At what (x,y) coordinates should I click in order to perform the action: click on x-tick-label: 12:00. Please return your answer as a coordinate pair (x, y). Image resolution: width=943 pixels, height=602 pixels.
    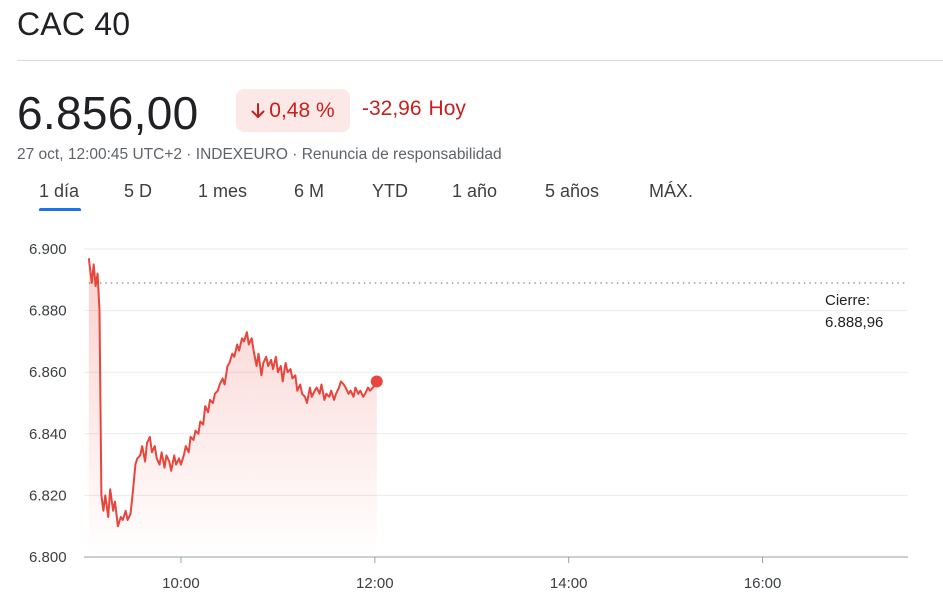
    Looking at the image, I should click on (375, 583).